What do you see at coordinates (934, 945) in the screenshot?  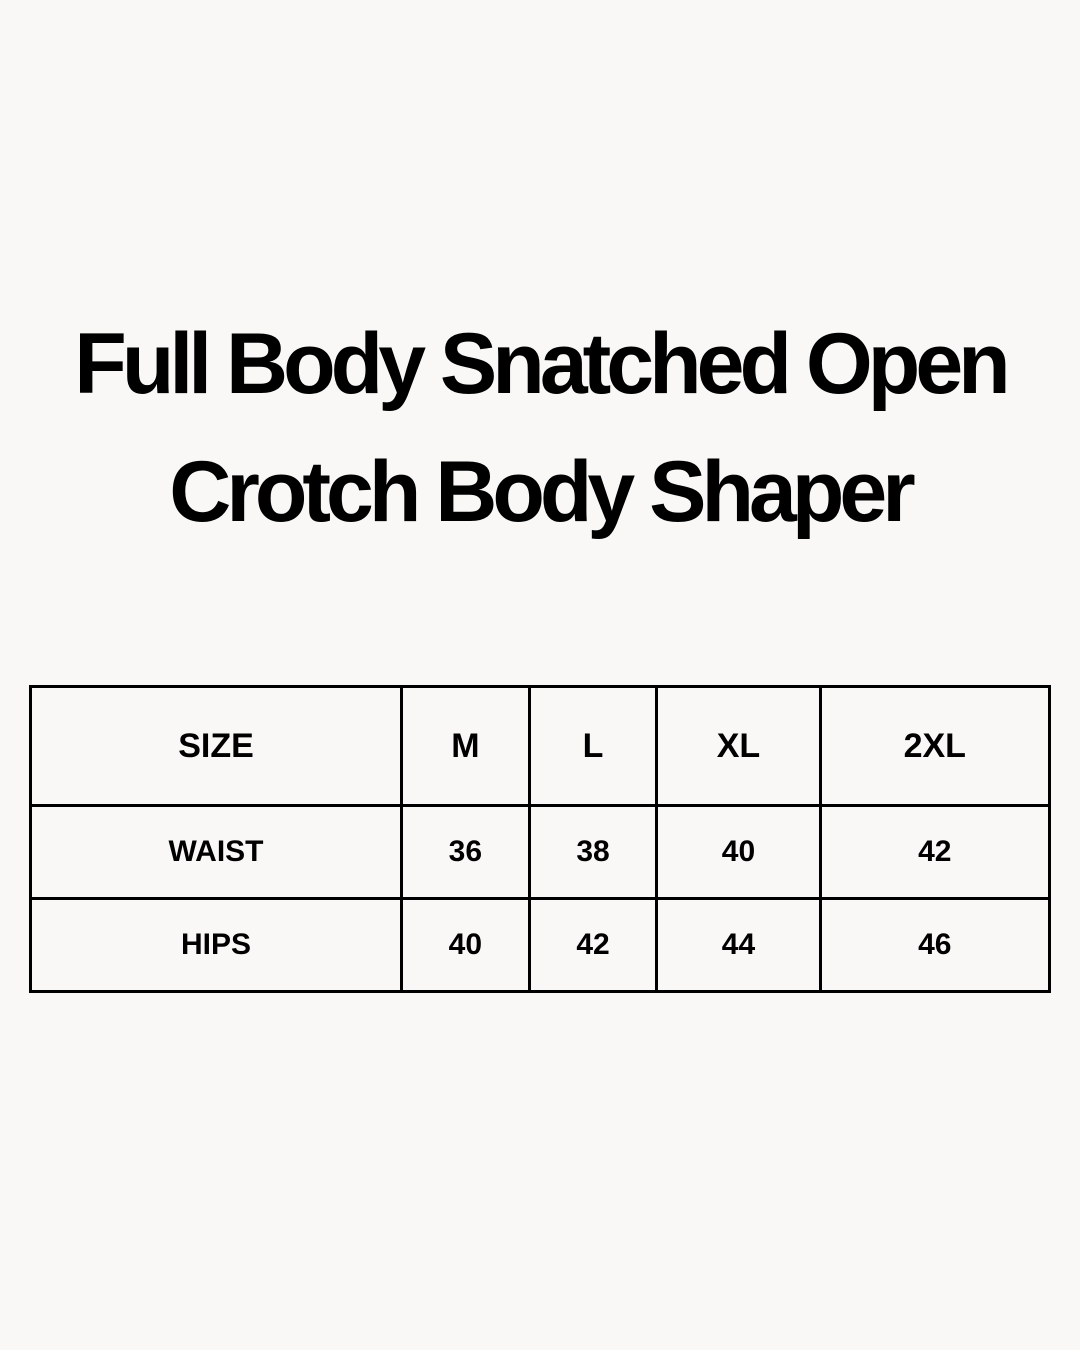 I see `table-cell: 46` at bounding box center [934, 945].